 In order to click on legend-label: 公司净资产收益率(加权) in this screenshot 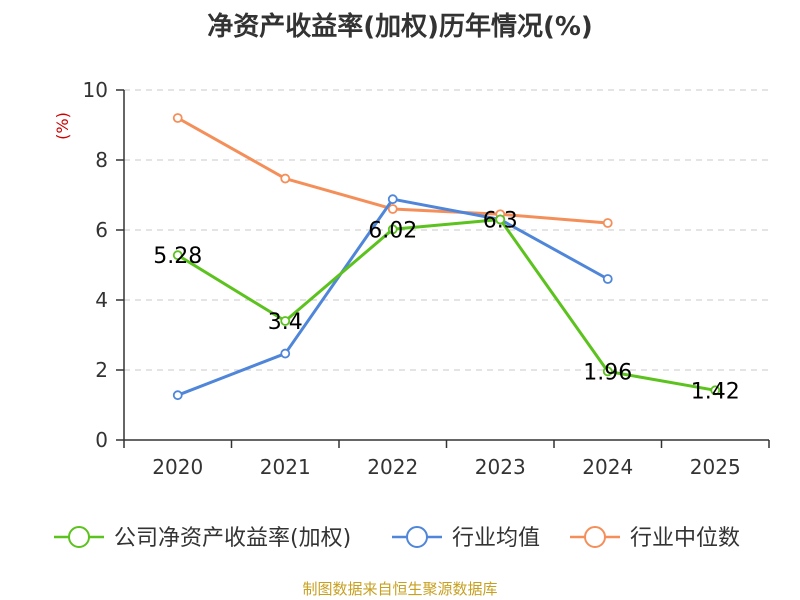, I will do `click(232, 538)`.